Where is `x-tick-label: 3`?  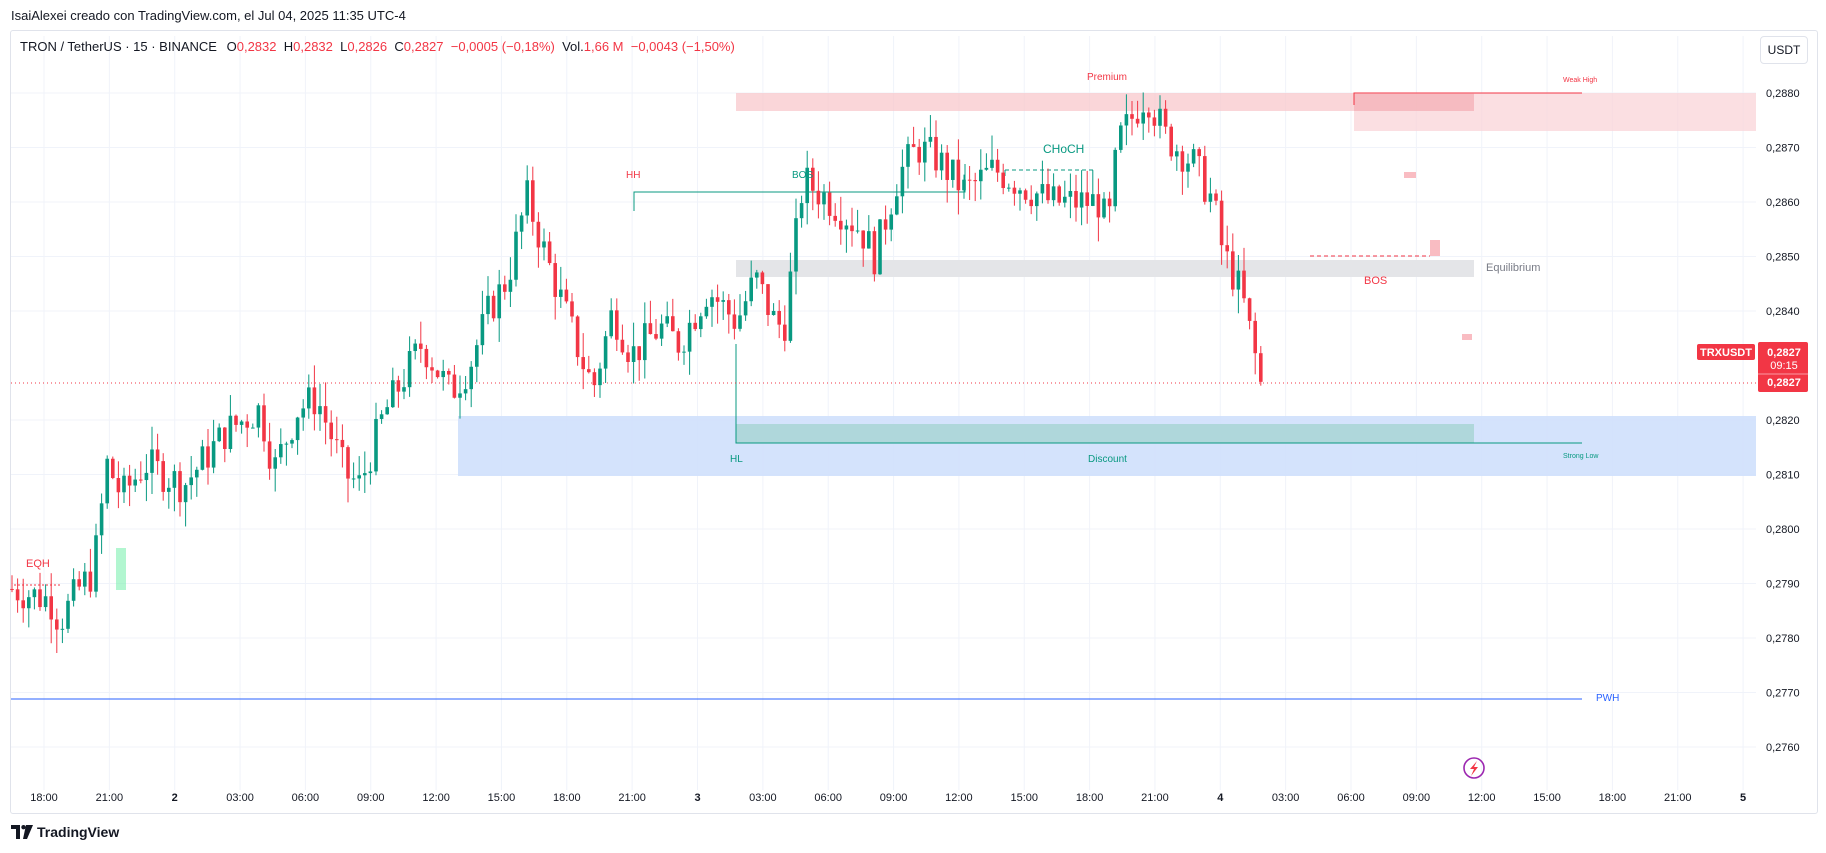
x-tick-label: 3 is located at coordinates (697, 798).